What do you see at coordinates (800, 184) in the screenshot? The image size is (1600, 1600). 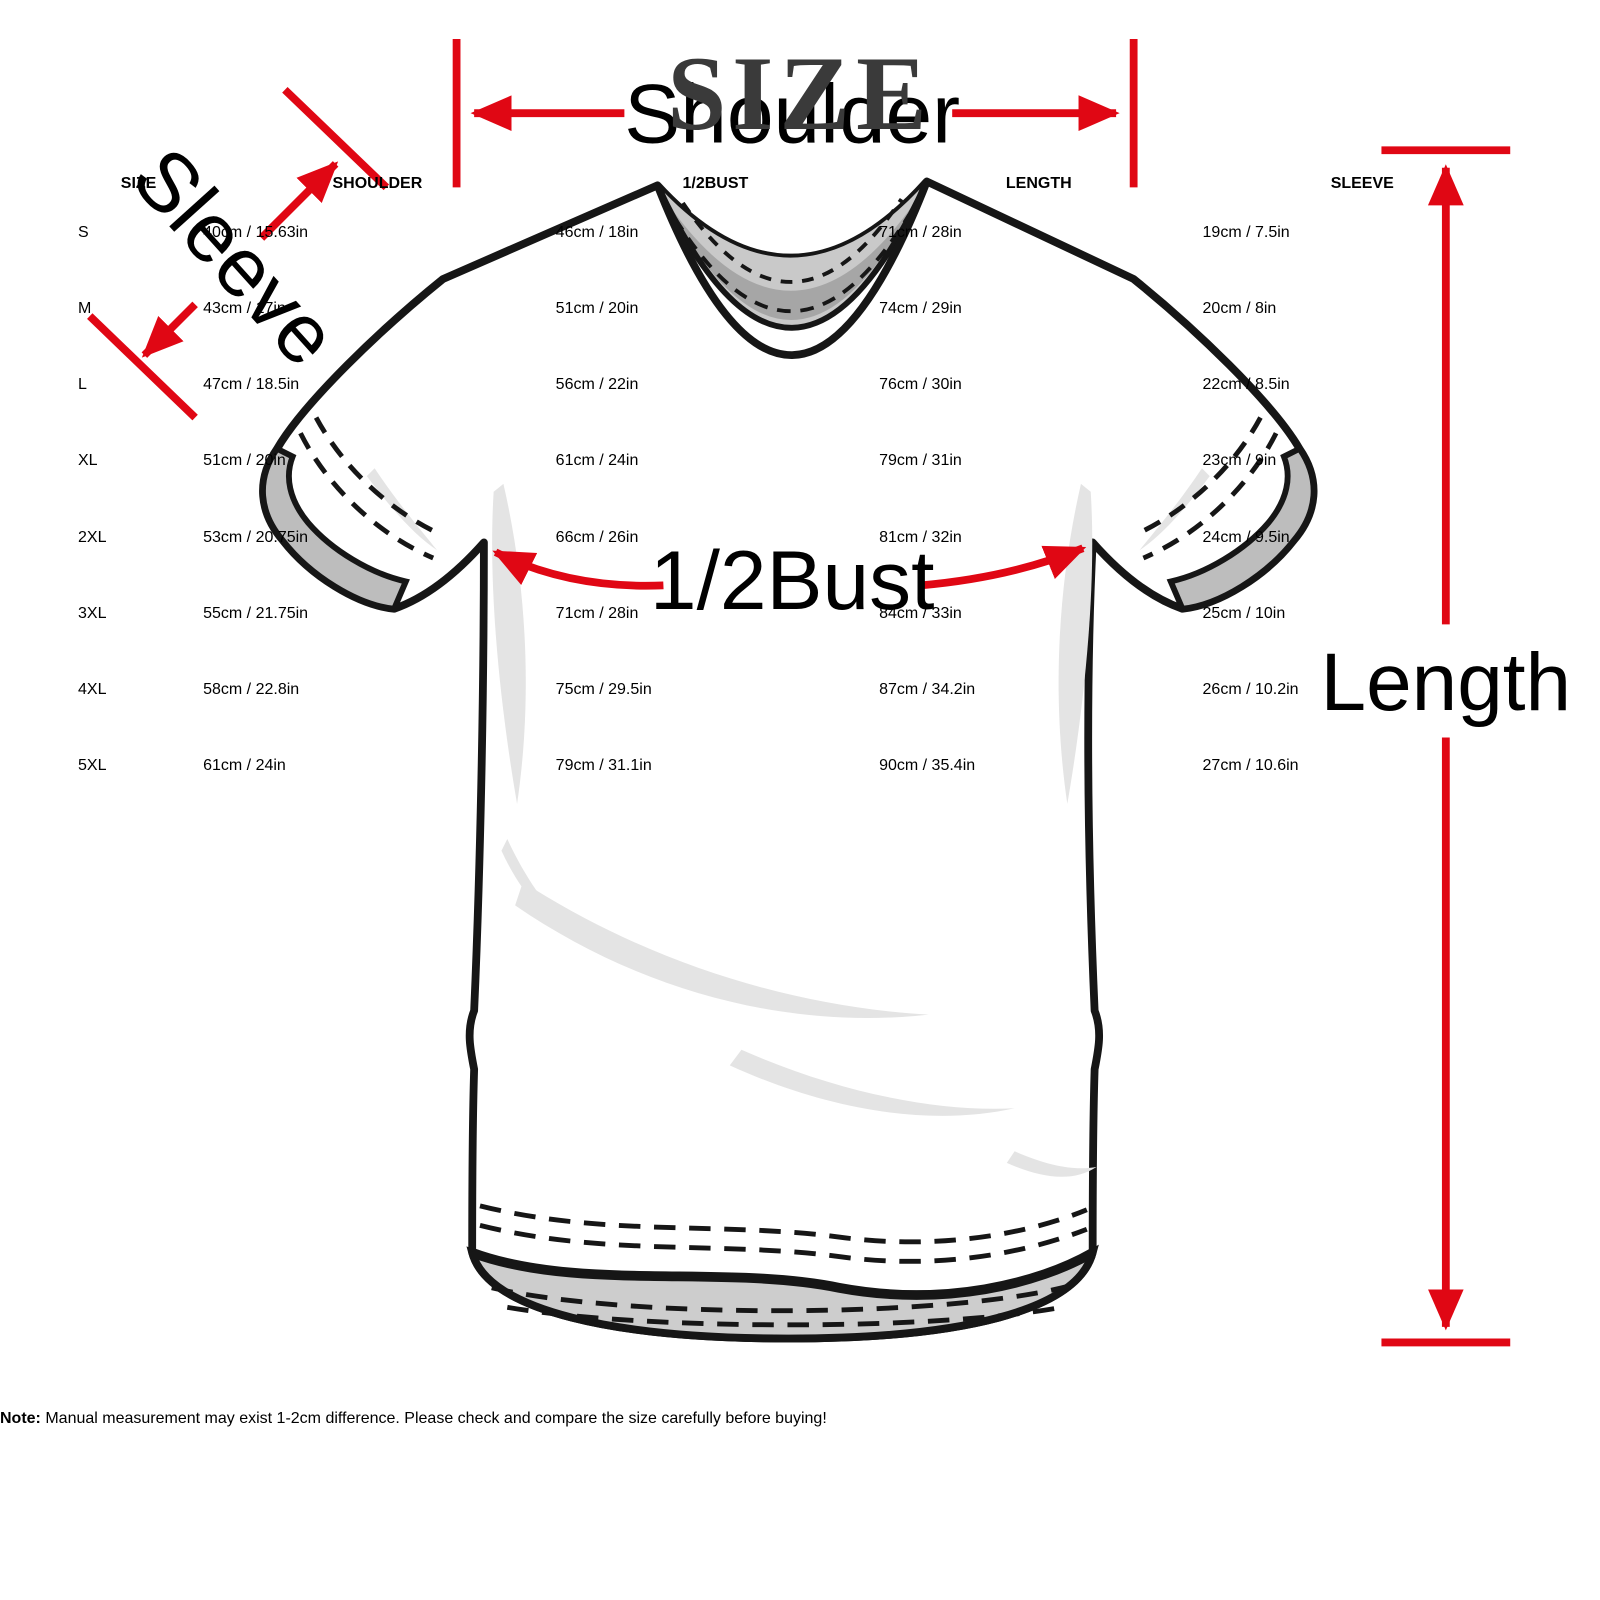 I see `table-header-row: SIZE SHOULDER 1/2BUST LENGTH SLEEVE` at bounding box center [800, 184].